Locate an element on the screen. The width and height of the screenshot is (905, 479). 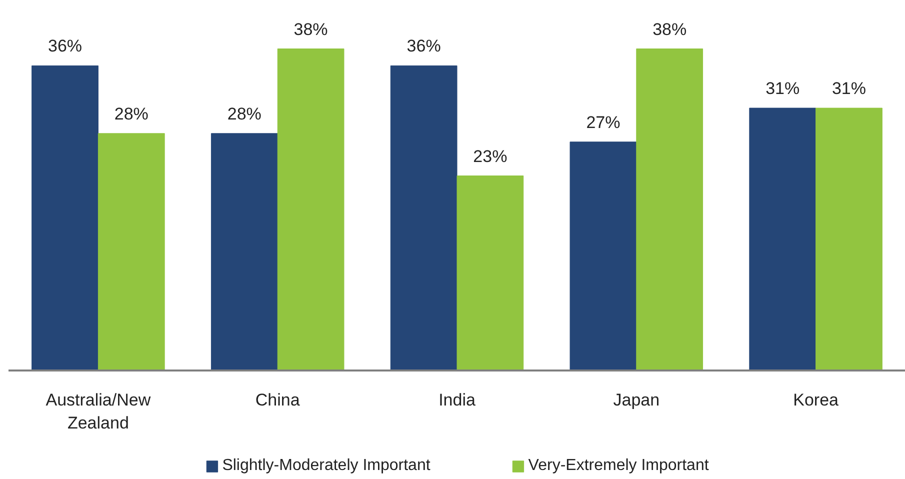
data-label: 23% is located at coordinates (490, 156).